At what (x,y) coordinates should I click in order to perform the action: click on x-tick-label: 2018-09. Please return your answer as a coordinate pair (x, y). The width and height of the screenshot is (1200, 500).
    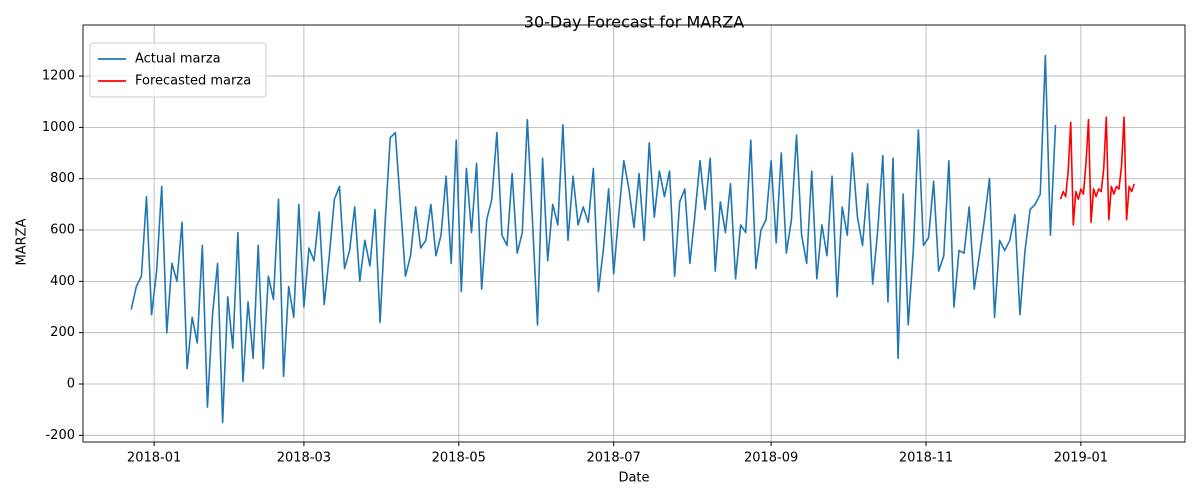
    Looking at the image, I should click on (771, 458).